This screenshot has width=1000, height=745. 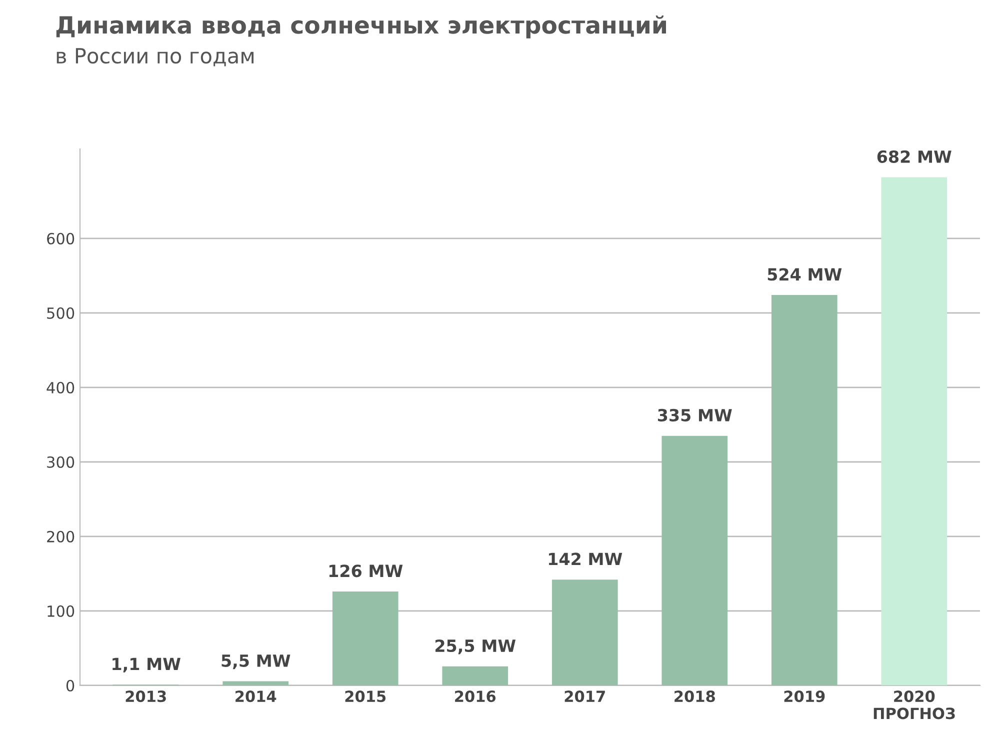 What do you see at coordinates (366, 571) in the screenshot?
I see `data-label: 126 MW` at bounding box center [366, 571].